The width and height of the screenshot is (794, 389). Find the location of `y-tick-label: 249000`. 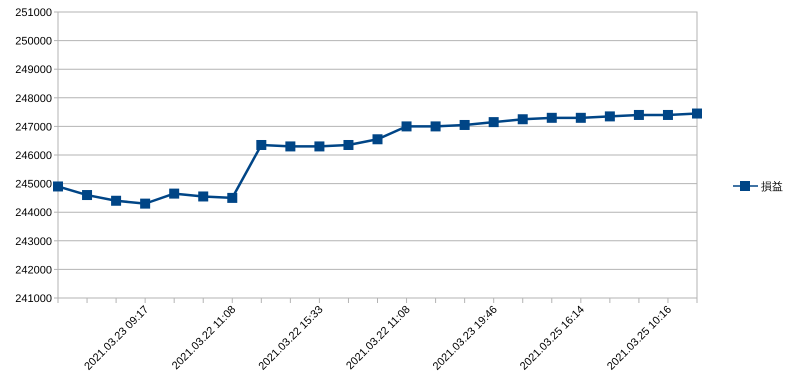

y-tick-label: 249000 is located at coordinates (33, 70).